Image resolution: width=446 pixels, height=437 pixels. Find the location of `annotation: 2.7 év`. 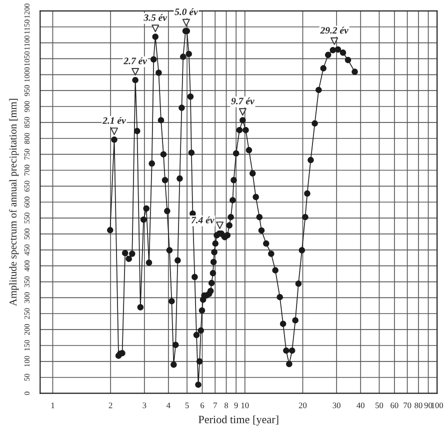

annotation: 2.7 év is located at coordinates (136, 60).